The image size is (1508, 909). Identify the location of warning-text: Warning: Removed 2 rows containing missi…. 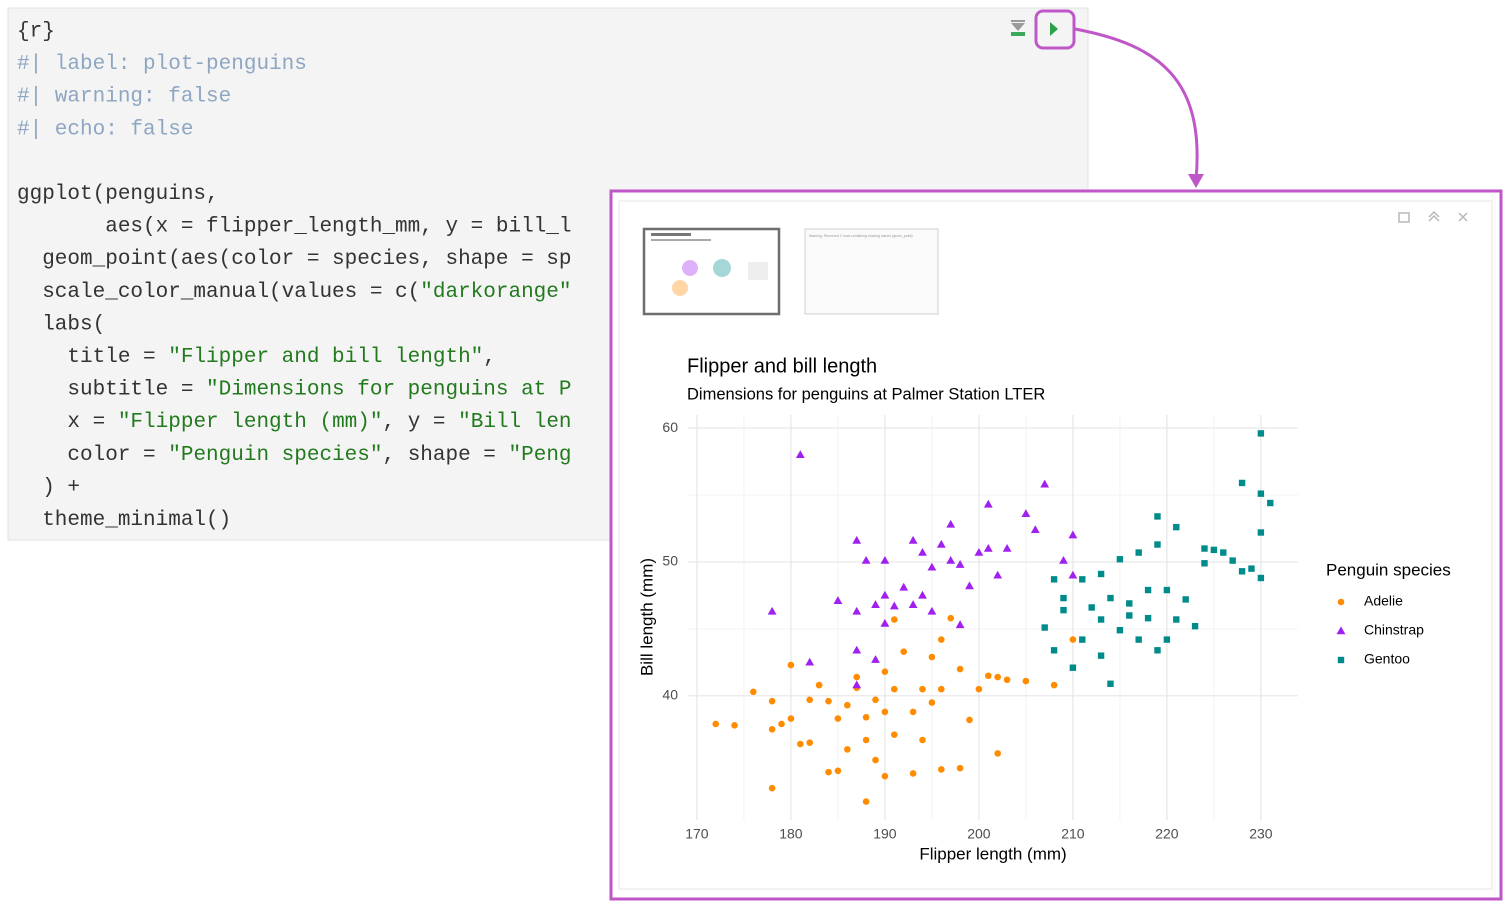
(861, 236).